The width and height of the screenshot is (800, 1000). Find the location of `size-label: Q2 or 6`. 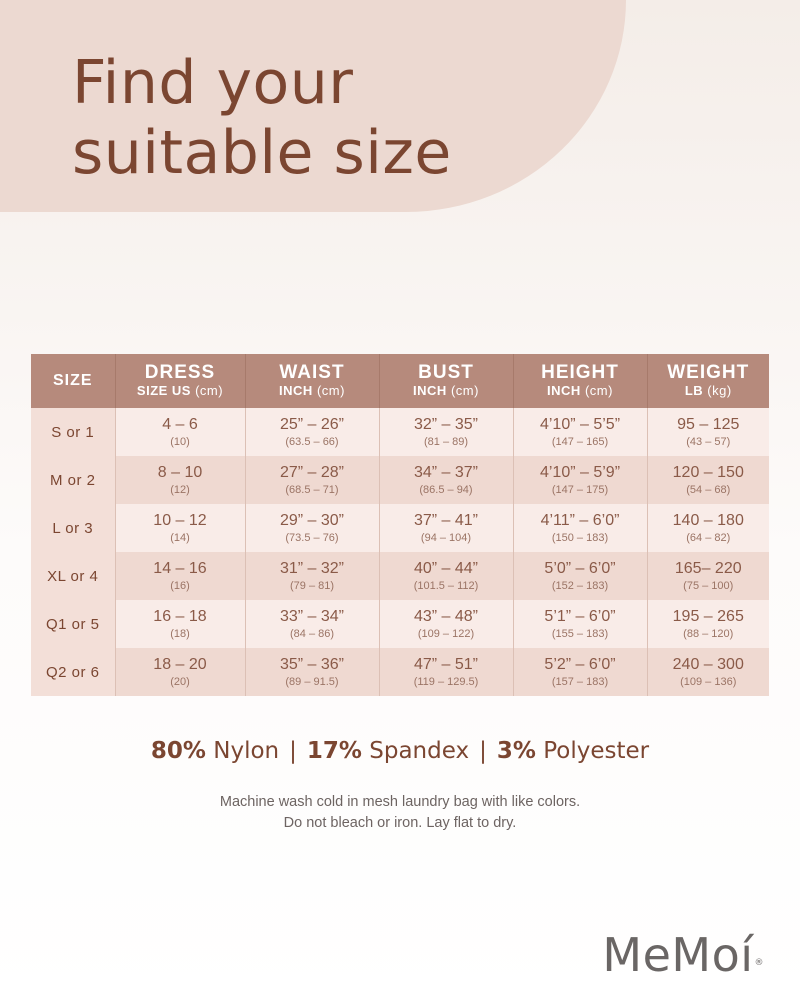

size-label: Q2 or 6 is located at coordinates (73, 672).